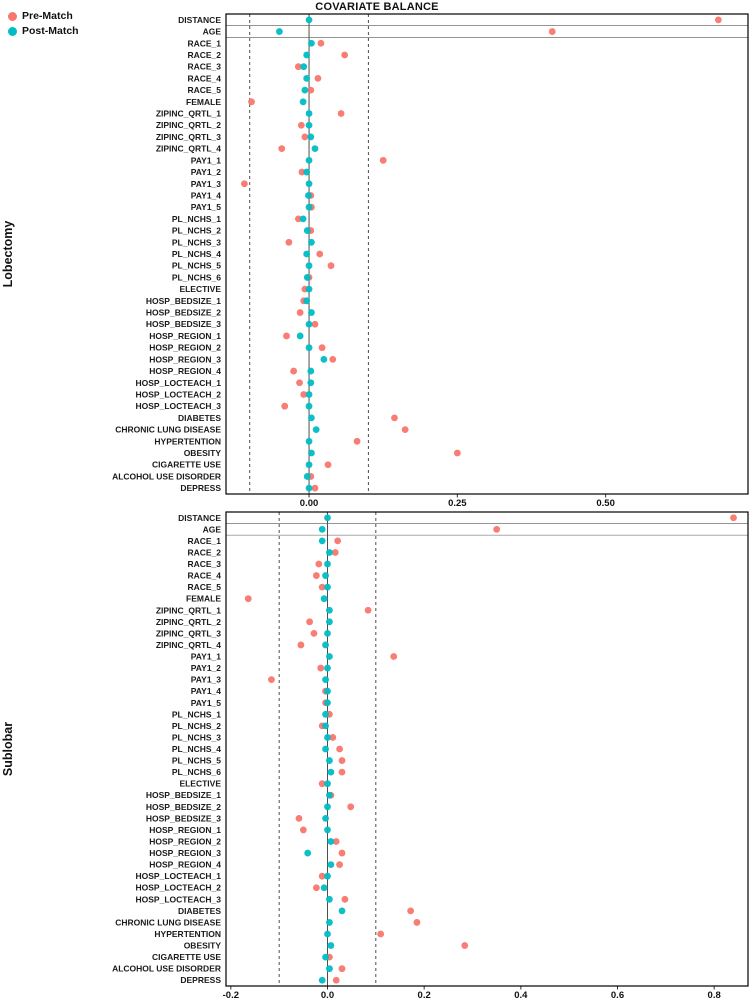  What do you see at coordinates (43, 23) in the screenshot?
I see `legend: Pre-Match Post-Match` at bounding box center [43, 23].